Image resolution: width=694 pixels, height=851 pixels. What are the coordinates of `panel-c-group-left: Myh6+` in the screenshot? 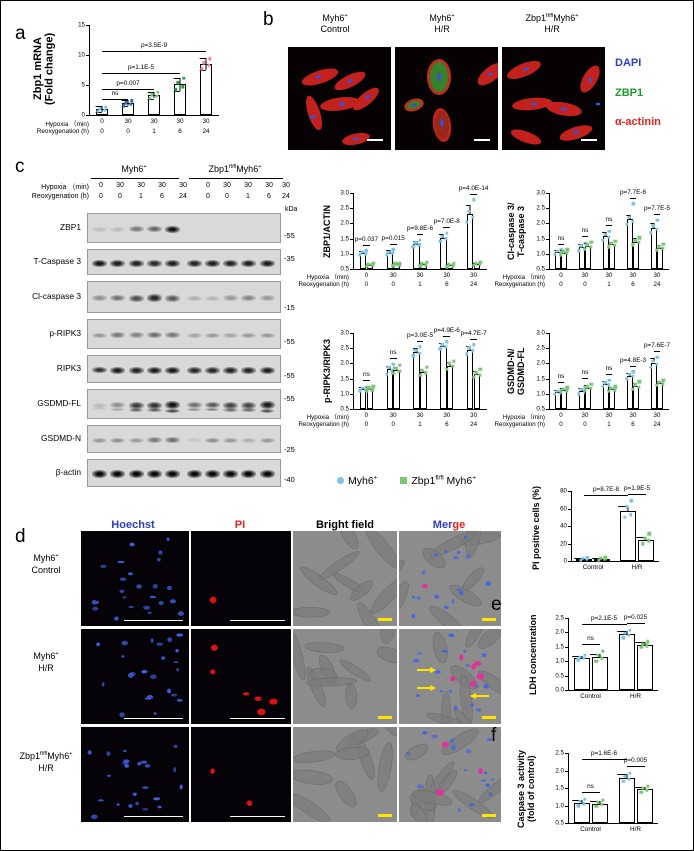 It's located at (134, 169).